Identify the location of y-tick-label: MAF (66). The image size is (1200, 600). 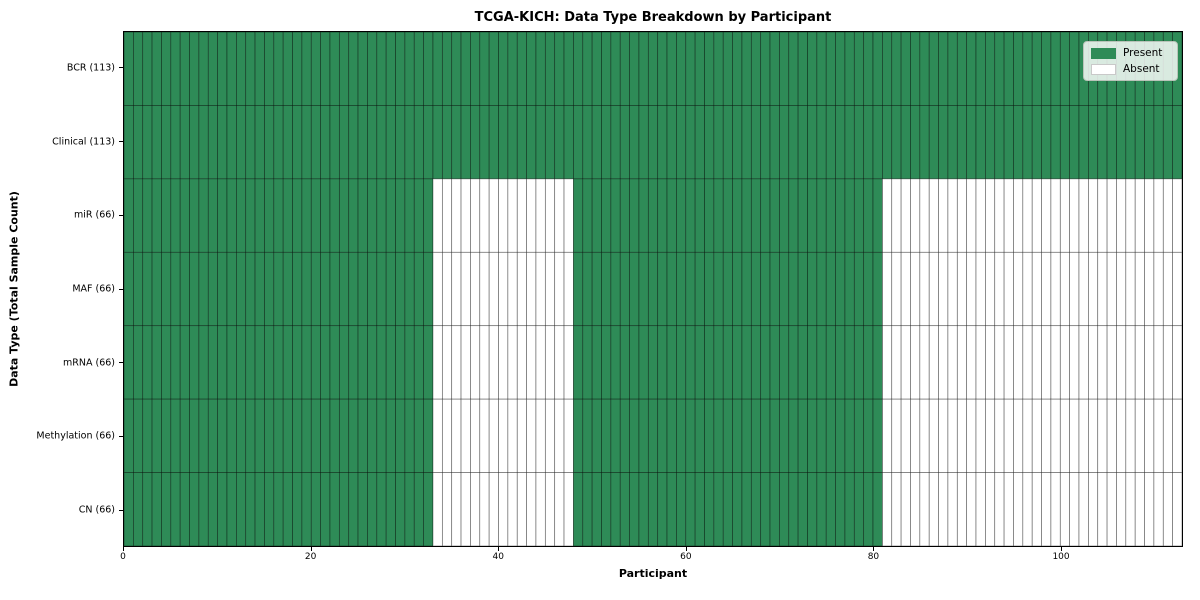
(93, 289).